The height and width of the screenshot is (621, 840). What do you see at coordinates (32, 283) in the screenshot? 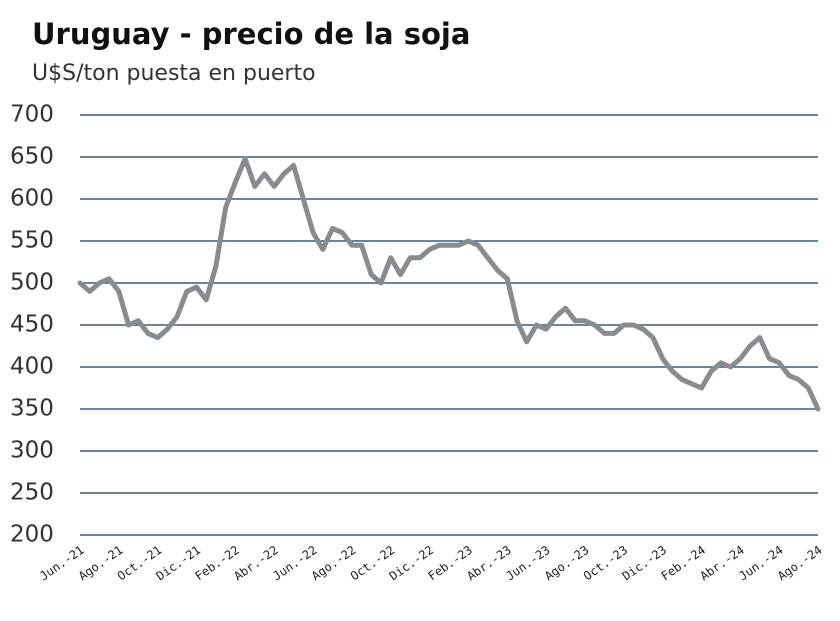
I see `y-tick-label: 500` at bounding box center [32, 283].